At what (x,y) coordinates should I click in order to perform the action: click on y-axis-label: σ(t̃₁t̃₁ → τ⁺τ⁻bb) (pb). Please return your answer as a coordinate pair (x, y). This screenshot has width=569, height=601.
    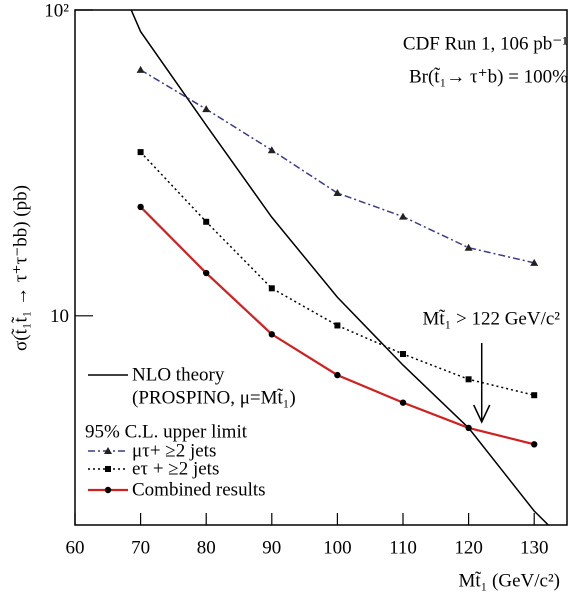
    Looking at the image, I should click on (20, 268).